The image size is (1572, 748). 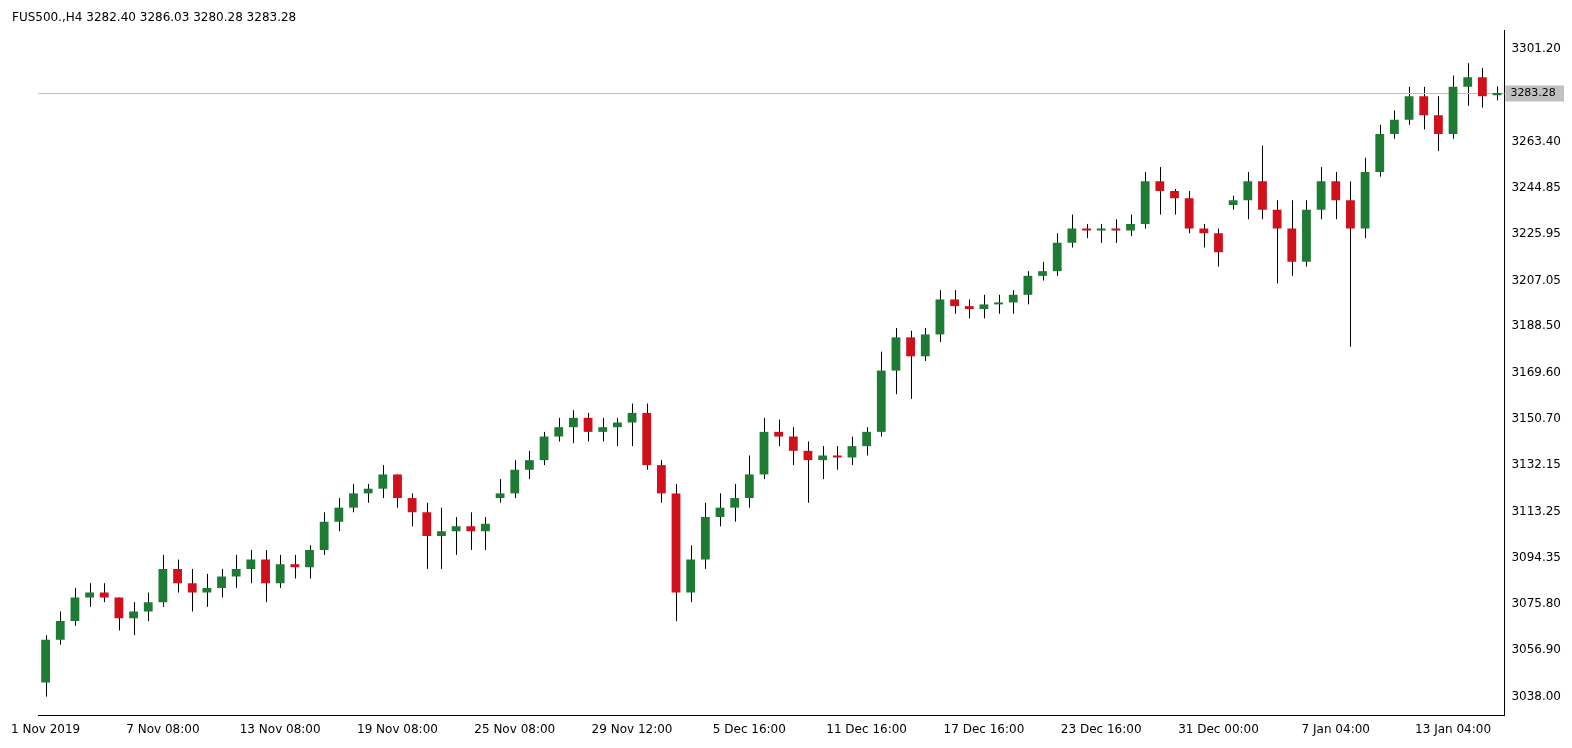 What do you see at coordinates (154, 17) in the screenshot?
I see `chart-title: FUS500.,H4 3282.40 3286.03 3280.28 3283.28` at bounding box center [154, 17].